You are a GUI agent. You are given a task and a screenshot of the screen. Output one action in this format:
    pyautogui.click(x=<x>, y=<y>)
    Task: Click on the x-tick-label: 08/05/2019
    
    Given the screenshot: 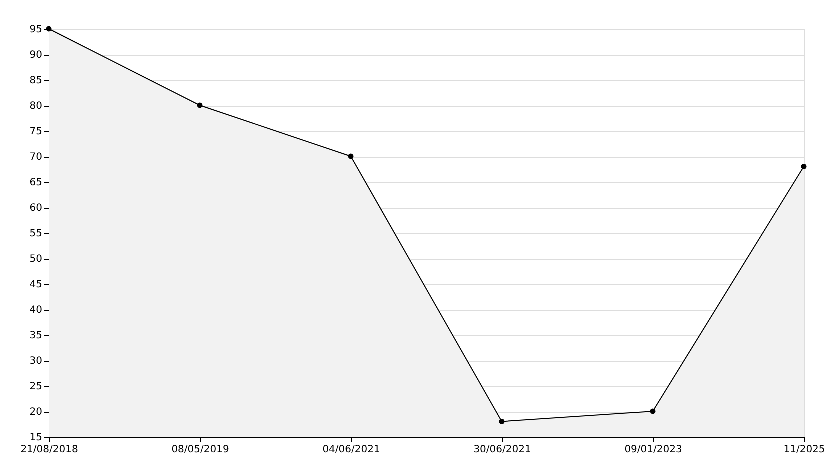 What is the action you would take?
    pyautogui.click(x=201, y=450)
    